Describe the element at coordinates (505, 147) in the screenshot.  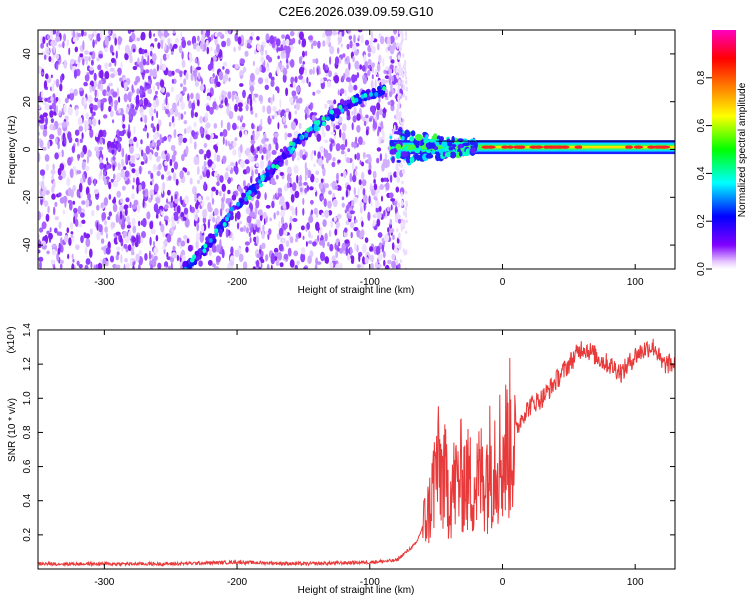
I see `carrier-band-peak` at that location.